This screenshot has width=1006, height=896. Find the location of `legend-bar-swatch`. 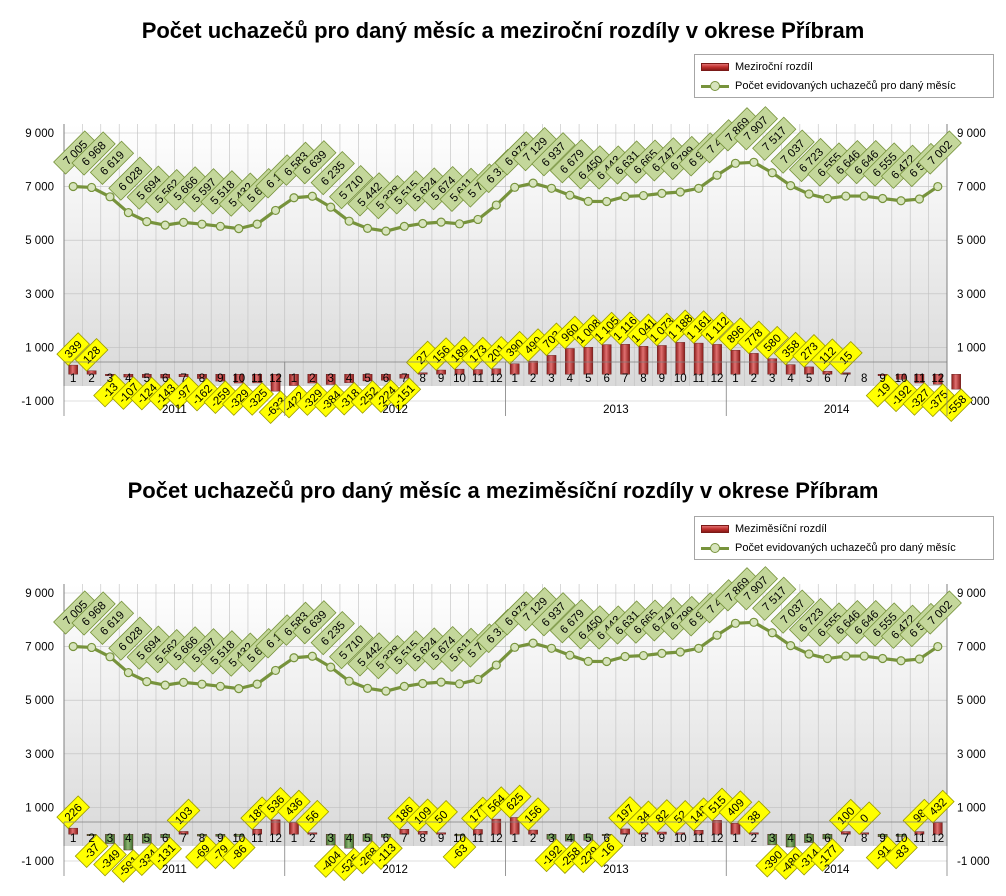

legend-bar-swatch is located at coordinates (715, 66).